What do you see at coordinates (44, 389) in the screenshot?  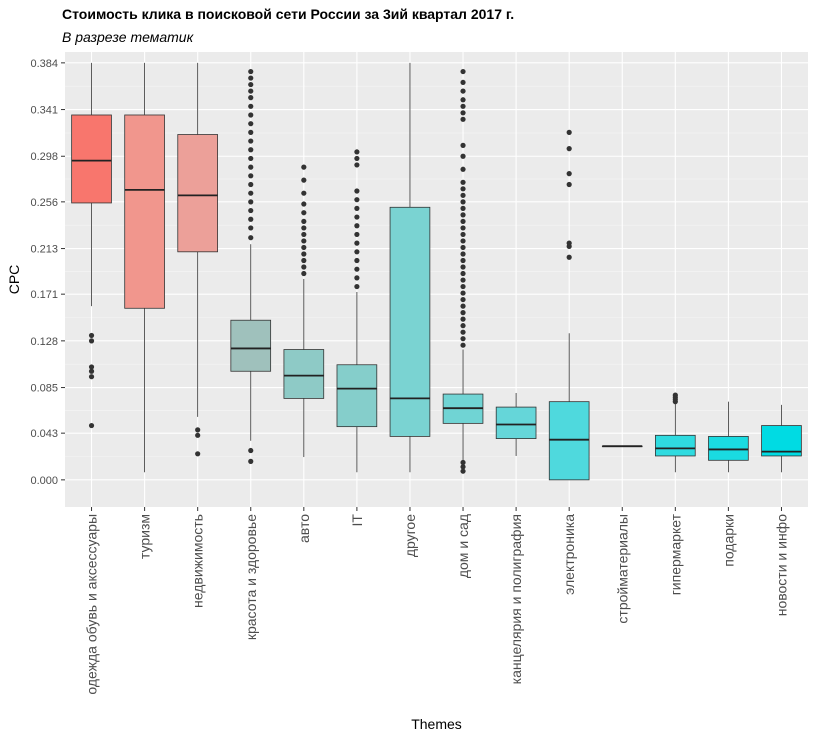 I see `y-tick-label: 0.085` at bounding box center [44, 389].